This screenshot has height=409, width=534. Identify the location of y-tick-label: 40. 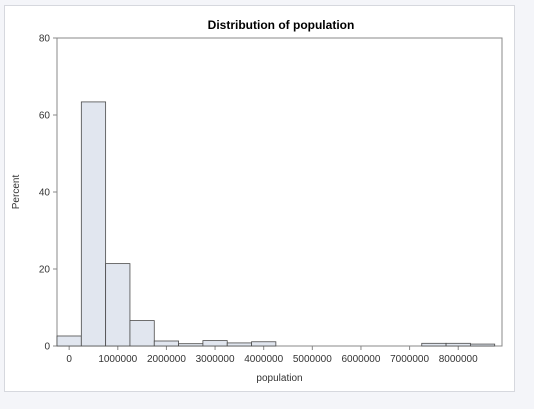
(45, 193).